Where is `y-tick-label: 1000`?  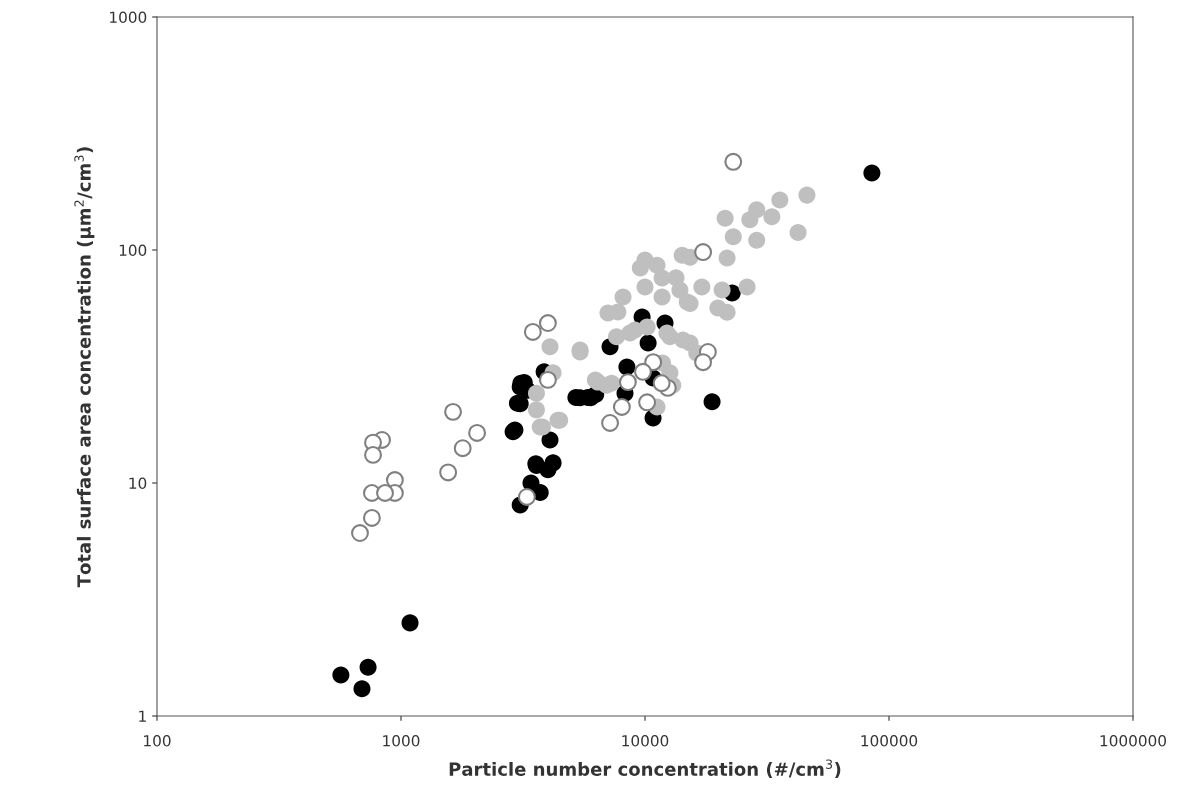 y-tick-label: 1000 is located at coordinates (128, 17).